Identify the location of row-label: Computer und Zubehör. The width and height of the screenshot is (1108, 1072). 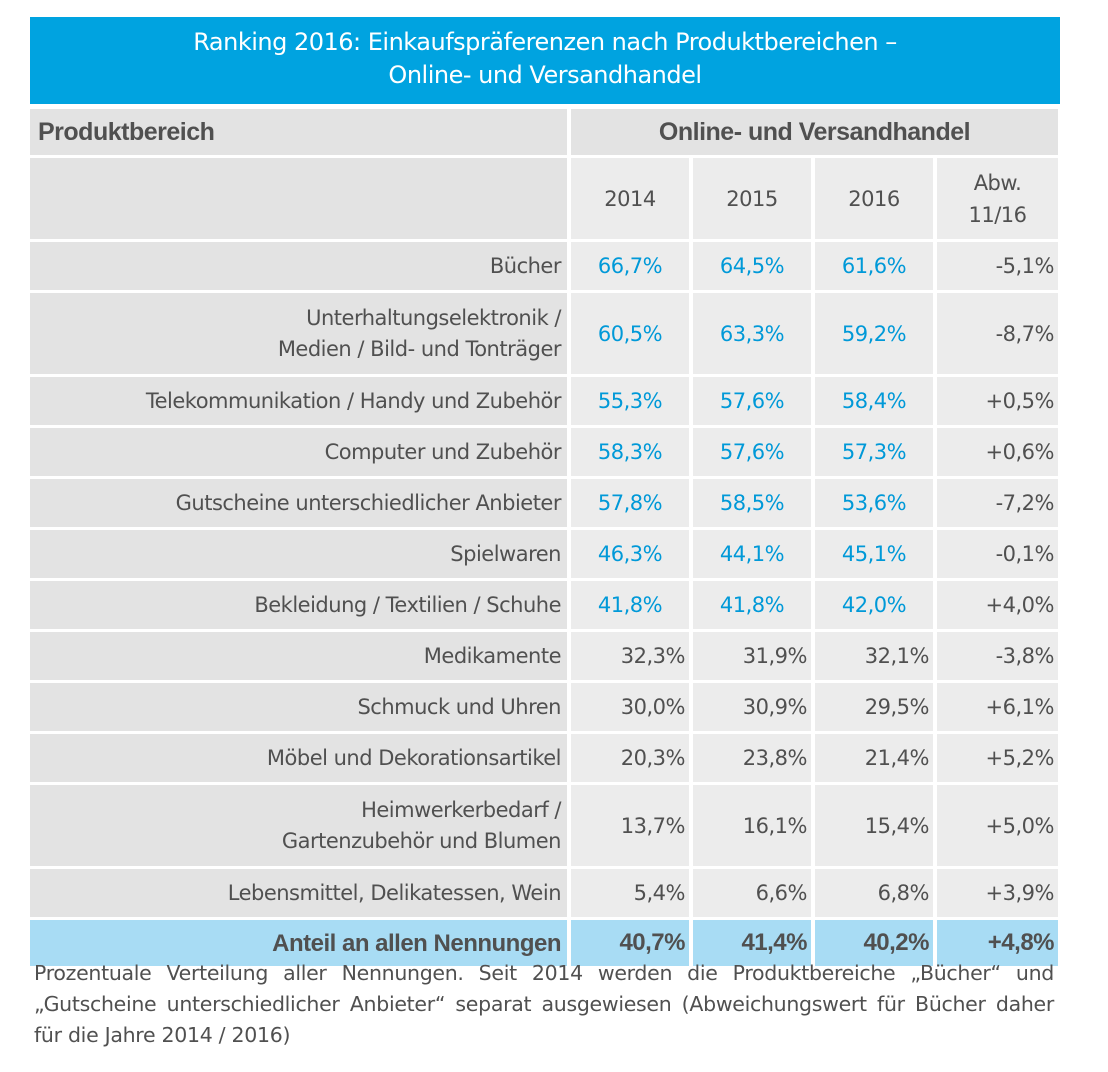
(298, 452).